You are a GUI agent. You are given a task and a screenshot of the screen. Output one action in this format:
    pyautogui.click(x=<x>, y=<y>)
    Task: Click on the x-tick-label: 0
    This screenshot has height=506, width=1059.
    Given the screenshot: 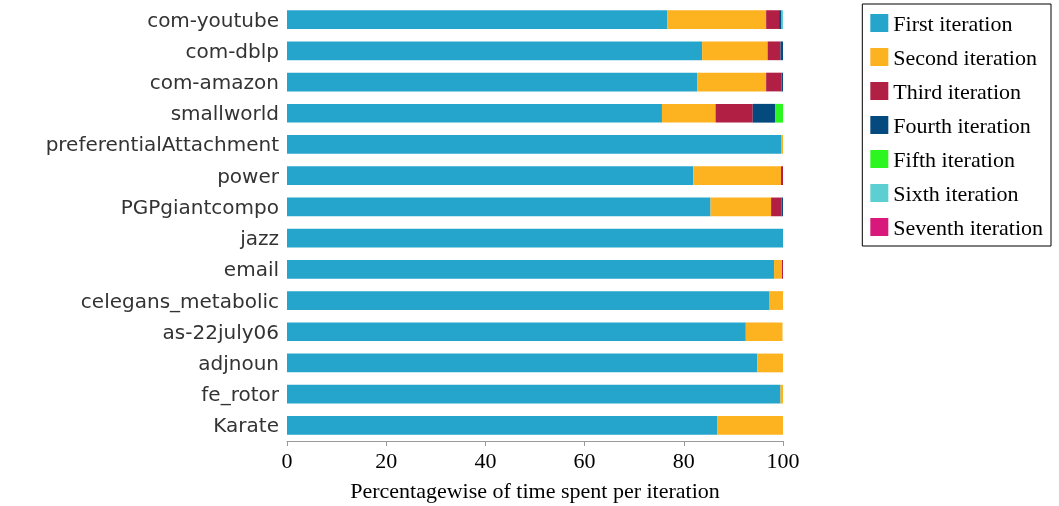 What is the action you would take?
    pyautogui.click(x=287, y=460)
    